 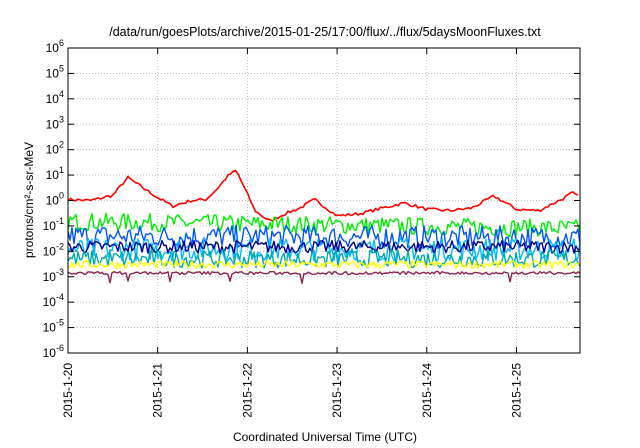 I want to click on y-axis-label: protons/cm²-s-sr-MeV, so click(x=29, y=200).